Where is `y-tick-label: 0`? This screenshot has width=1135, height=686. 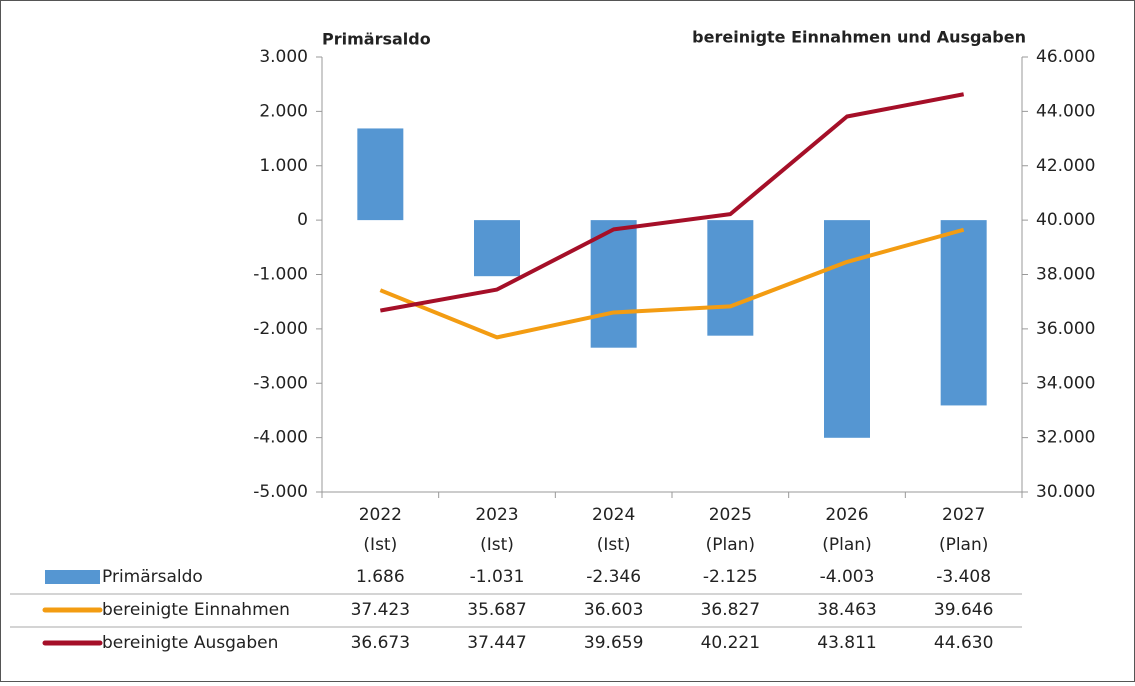 y-tick-label: 0 is located at coordinates (302, 220).